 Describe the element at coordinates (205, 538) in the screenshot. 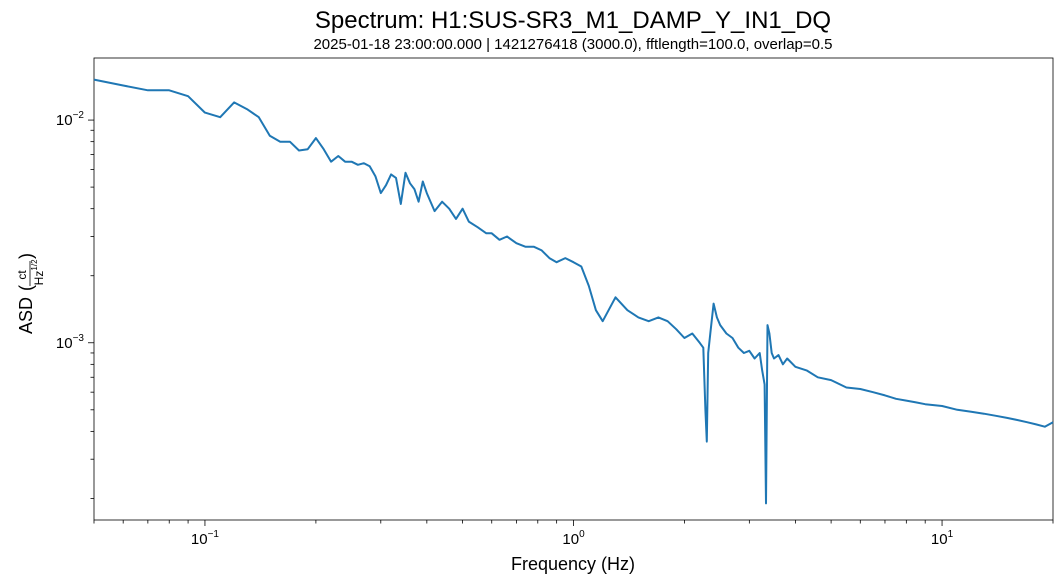

I see `x-tick-label: 10⁻¹` at that location.